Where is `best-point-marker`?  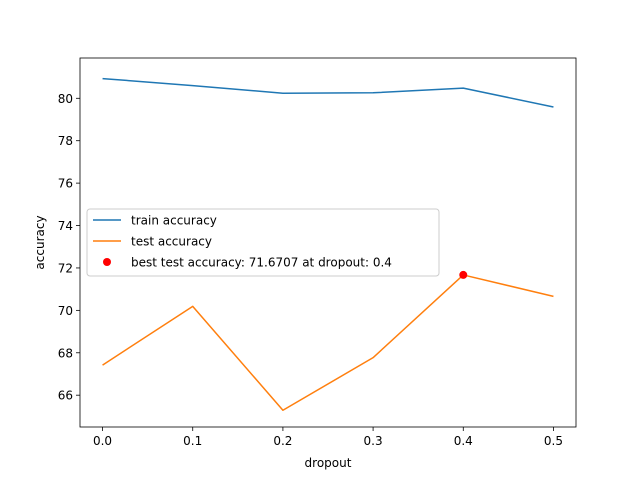 best-point-marker is located at coordinates (463, 274).